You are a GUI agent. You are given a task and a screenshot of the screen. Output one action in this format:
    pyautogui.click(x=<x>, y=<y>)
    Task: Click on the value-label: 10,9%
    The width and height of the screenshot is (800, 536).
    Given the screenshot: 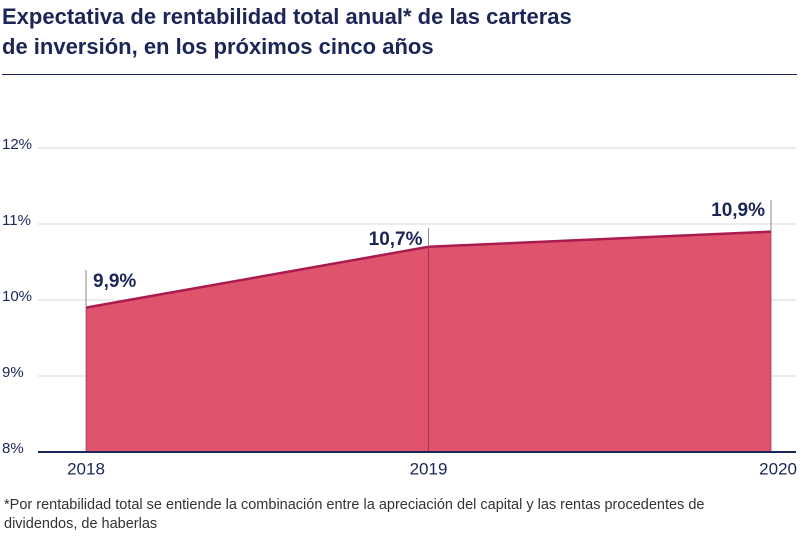 What is the action you would take?
    pyautogui.click(x=738, y=210)
    